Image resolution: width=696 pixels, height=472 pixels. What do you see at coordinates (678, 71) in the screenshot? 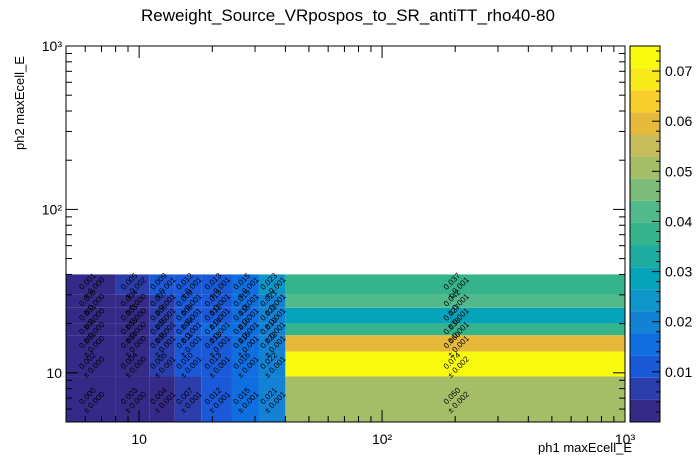
I see `colorbar-tick-label: 0.07` at bounding box center [678, 71].